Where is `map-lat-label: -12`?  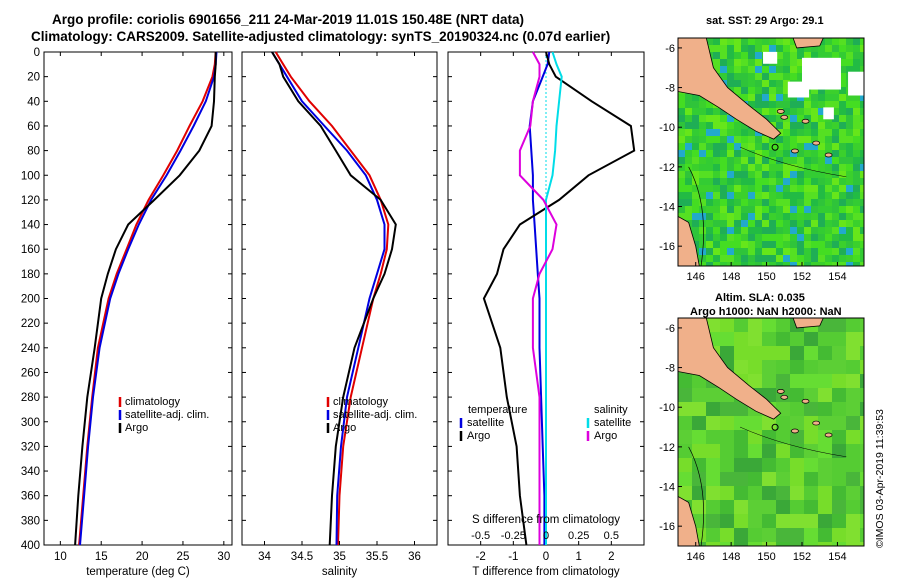 map-lat-label: -12 is located at coordinates (667, 448).